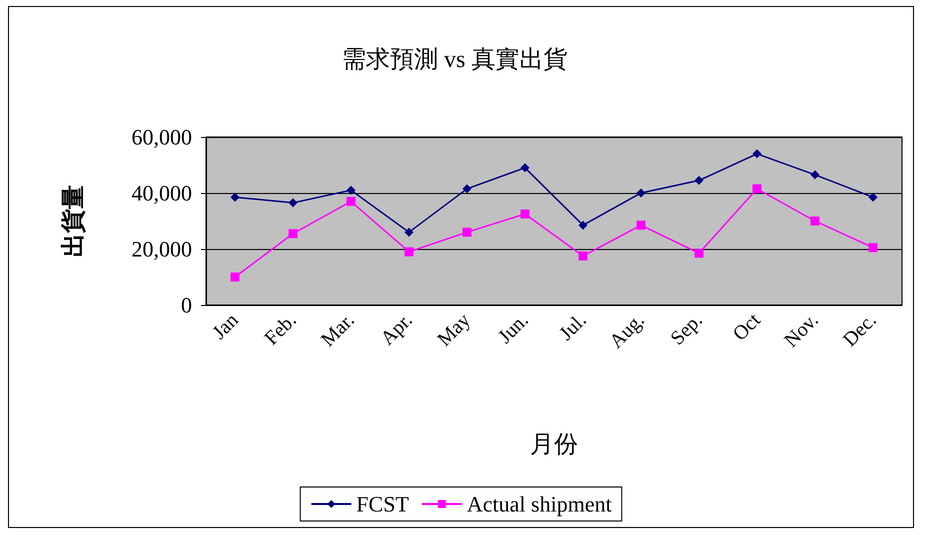 This screenshot has height=535, width=927. I want to click on y-tick-label: 60,000, so click(162, 137).